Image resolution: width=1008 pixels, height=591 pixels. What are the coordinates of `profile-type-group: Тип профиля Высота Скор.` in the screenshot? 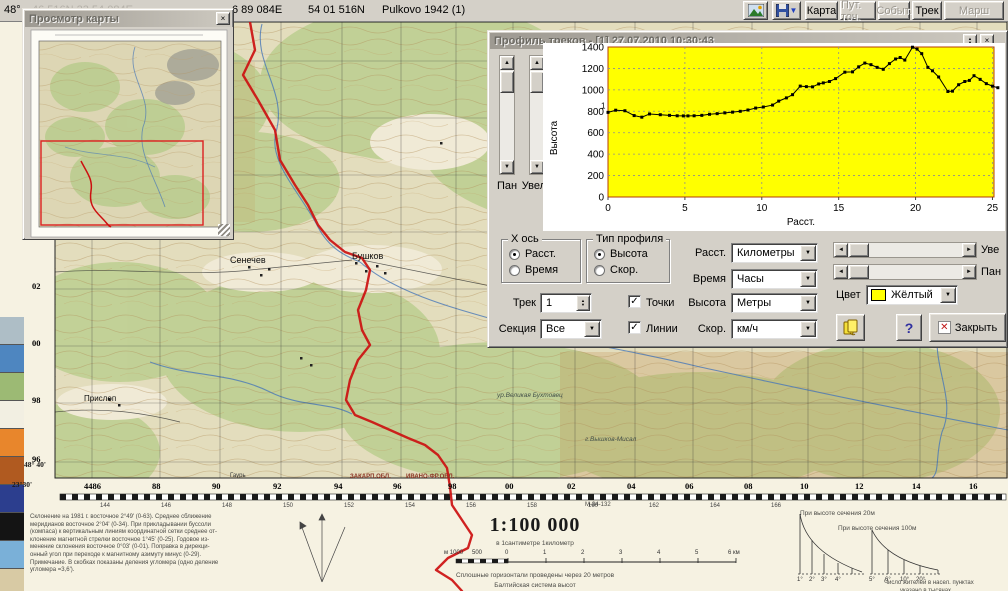 It's located at (628, 258).